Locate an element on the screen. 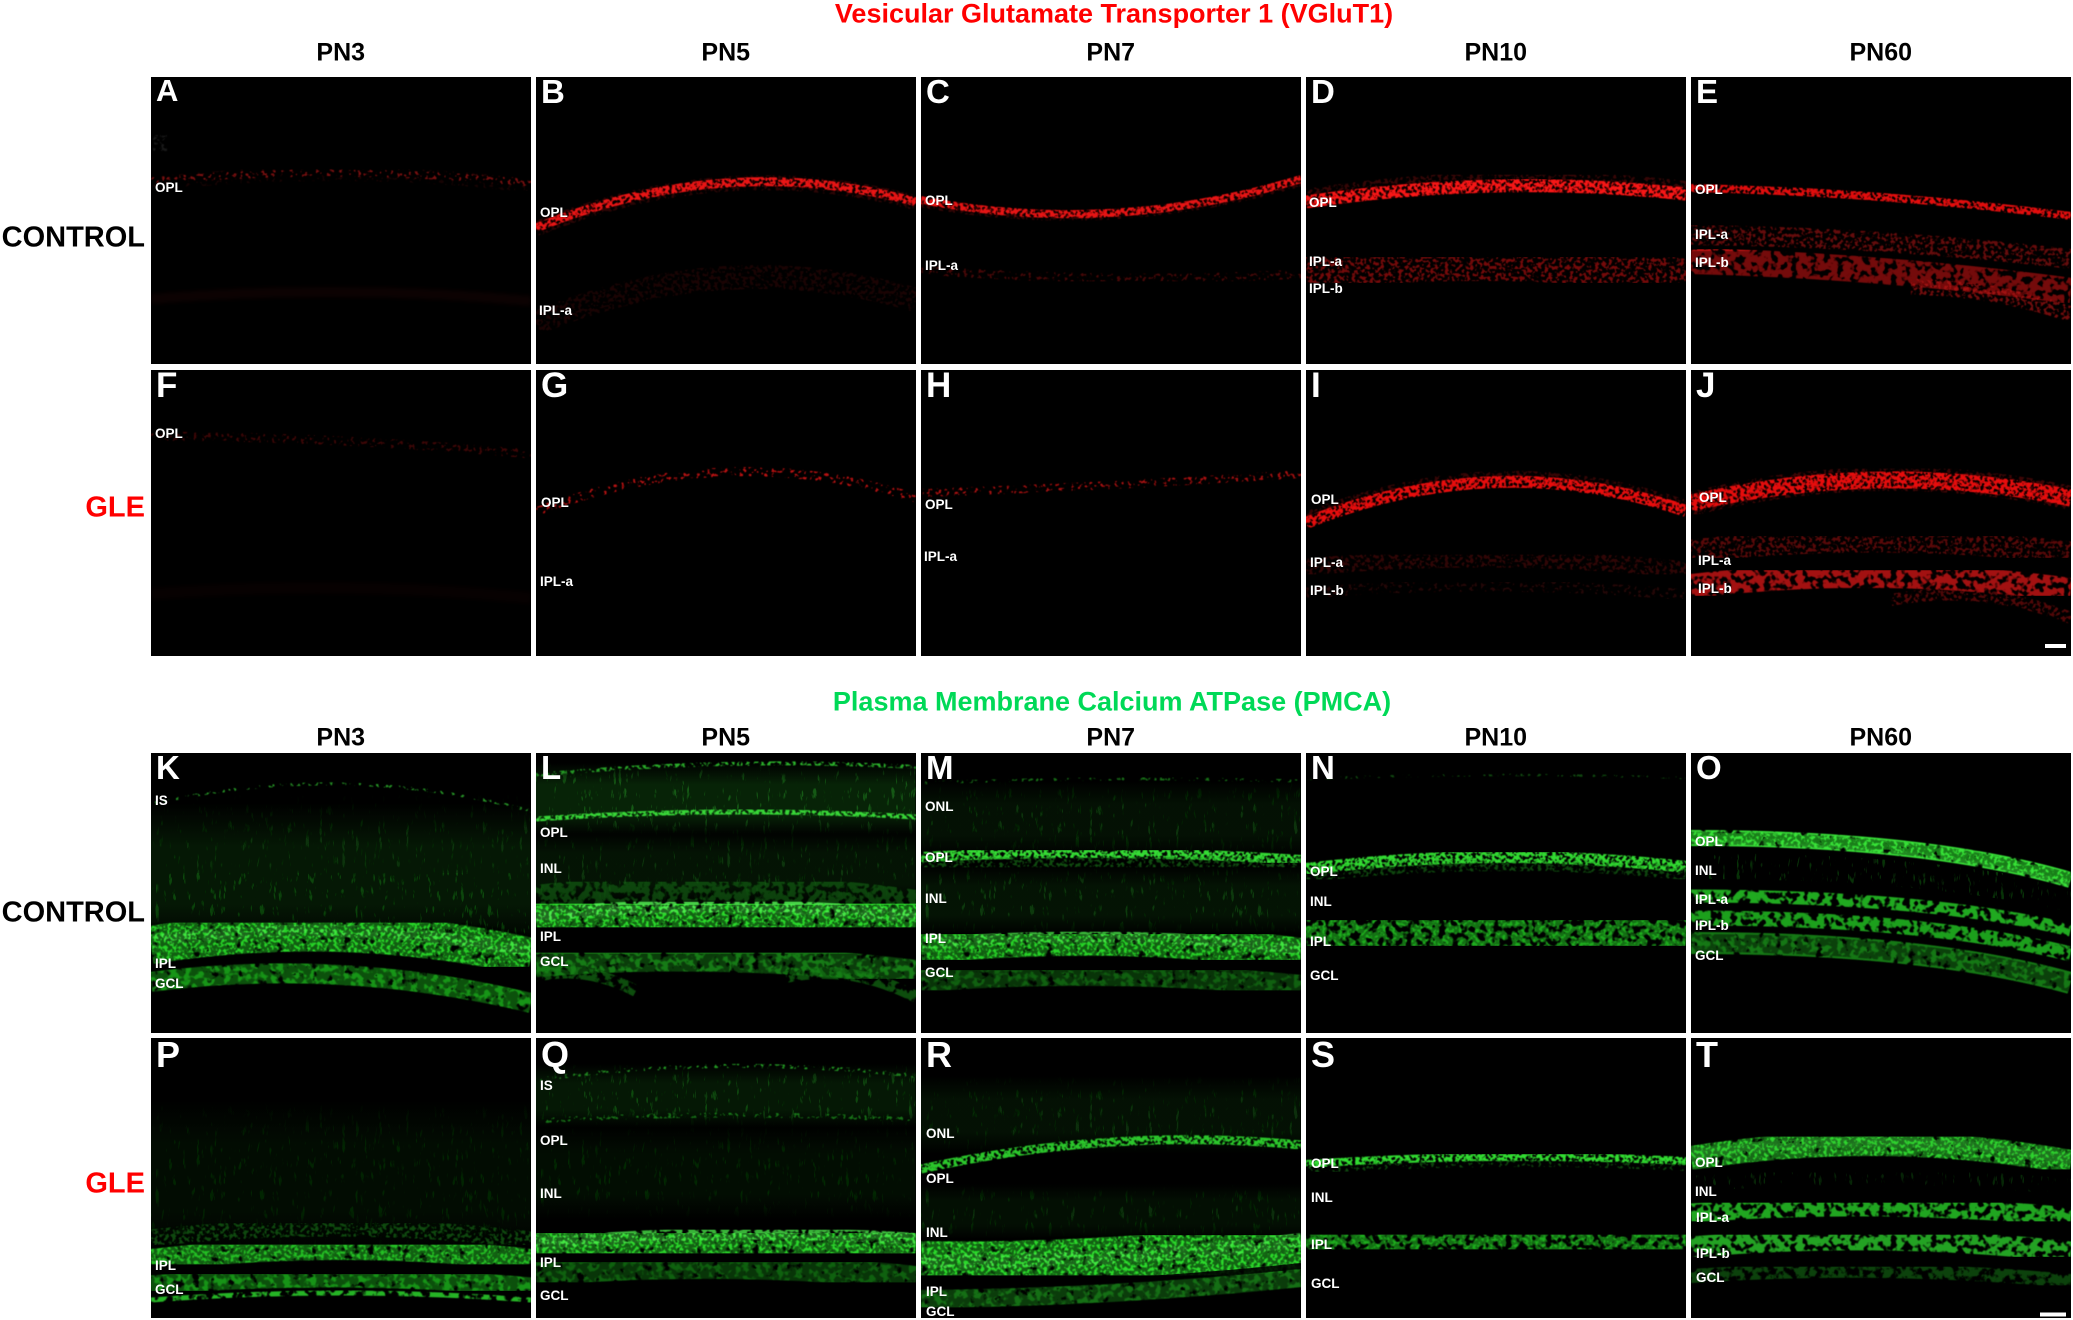 The height and width of the screenshot is (1320, 2073). svg-text: T is located at coordinates (1707, 1056).